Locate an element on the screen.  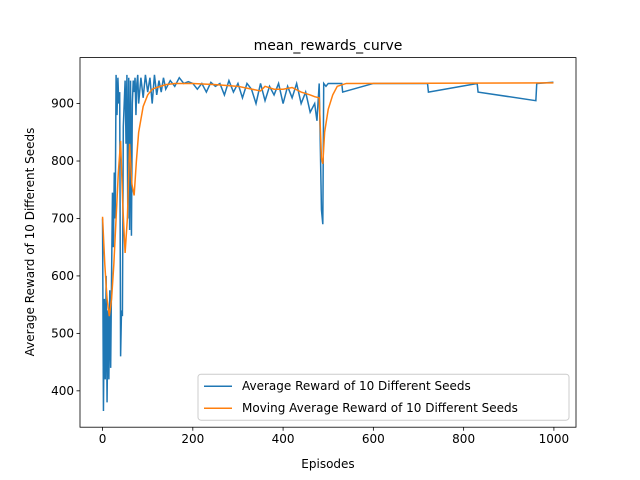
y-tick-label: 500 is located at coordinates (62, 333).